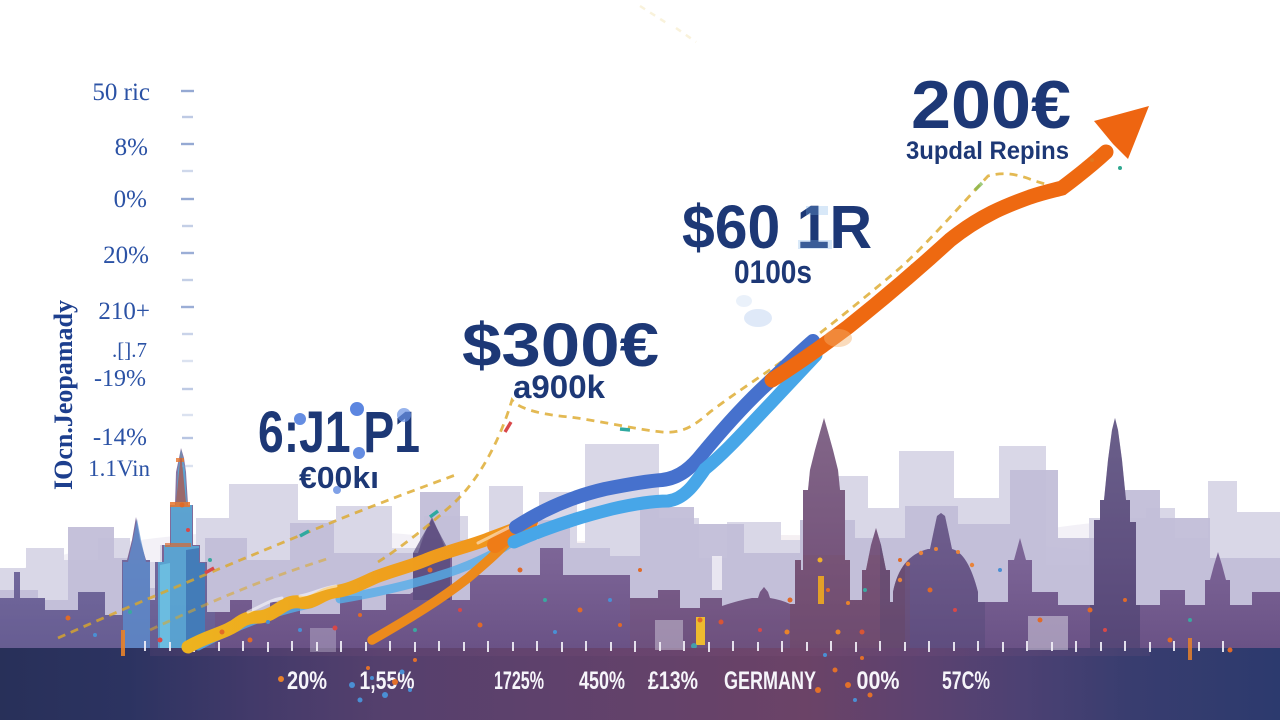 This screenshot has height=720, width=1280. What do you see at coordinates (120, 379) in the screenshot?
I see `svg-text: -19%` at bounding box center [120, 379].